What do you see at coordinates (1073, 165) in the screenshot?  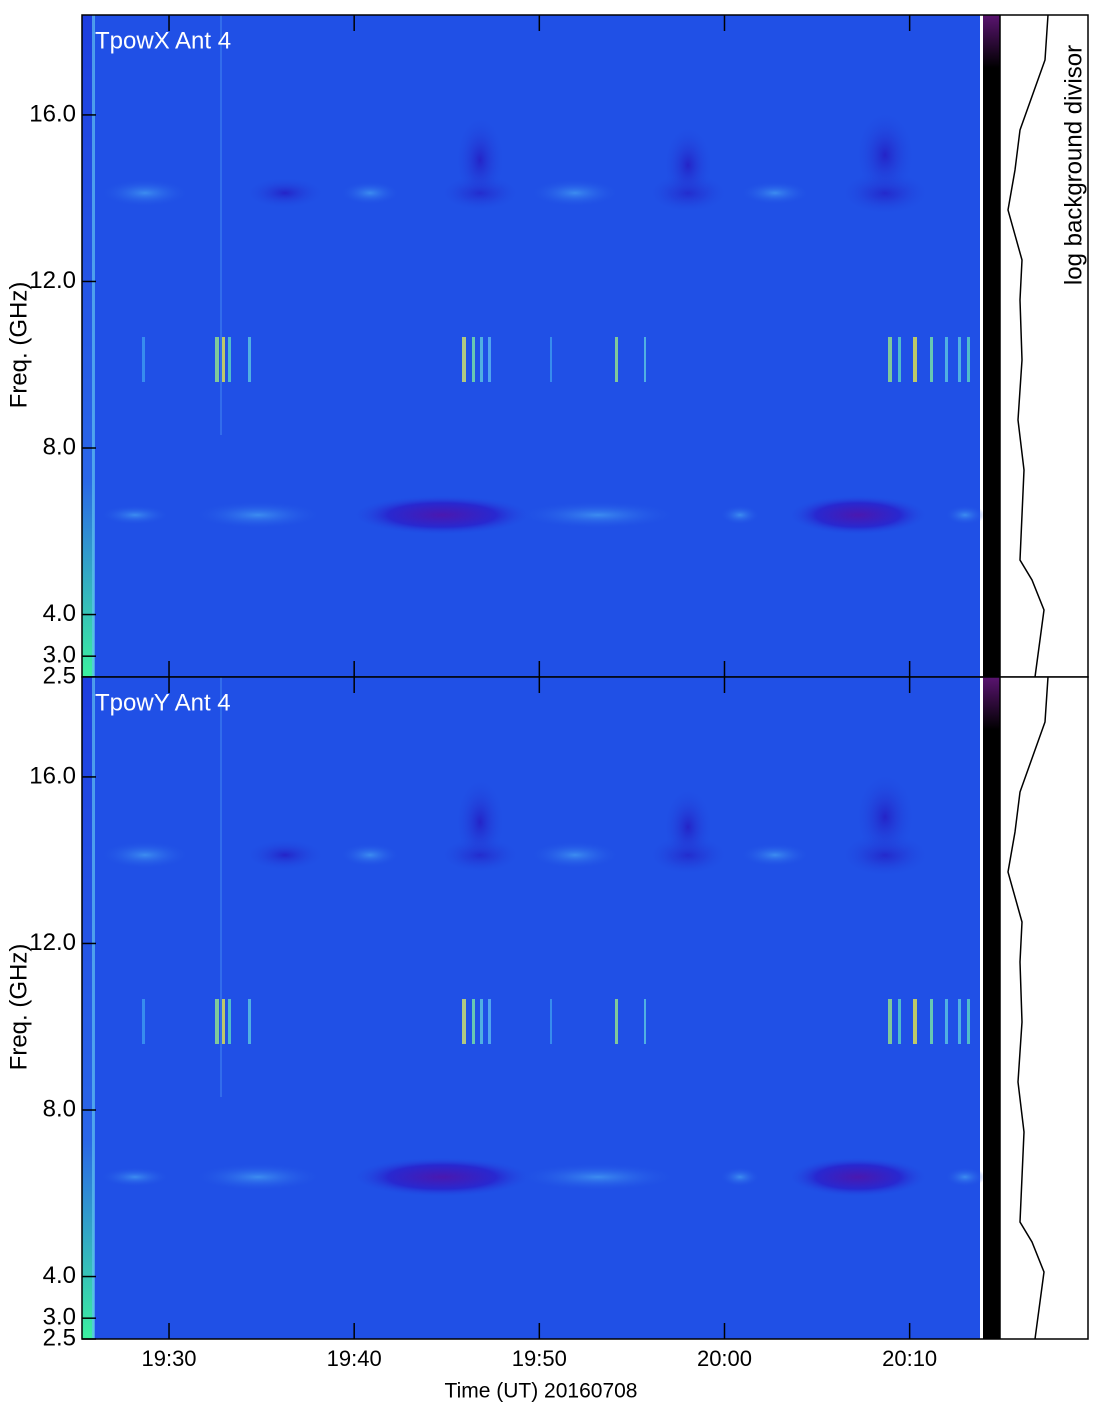 I see `side-label: log background divisor` at bounding box center [1073, 165].